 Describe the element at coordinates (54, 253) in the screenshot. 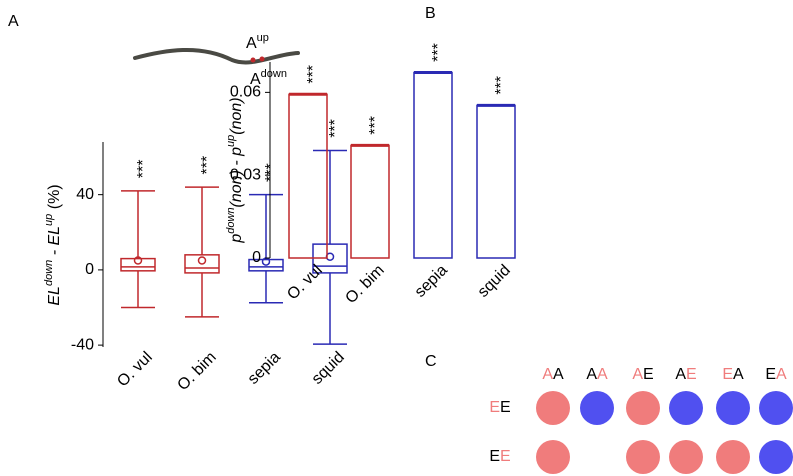

I see `text-part: -` at that location.